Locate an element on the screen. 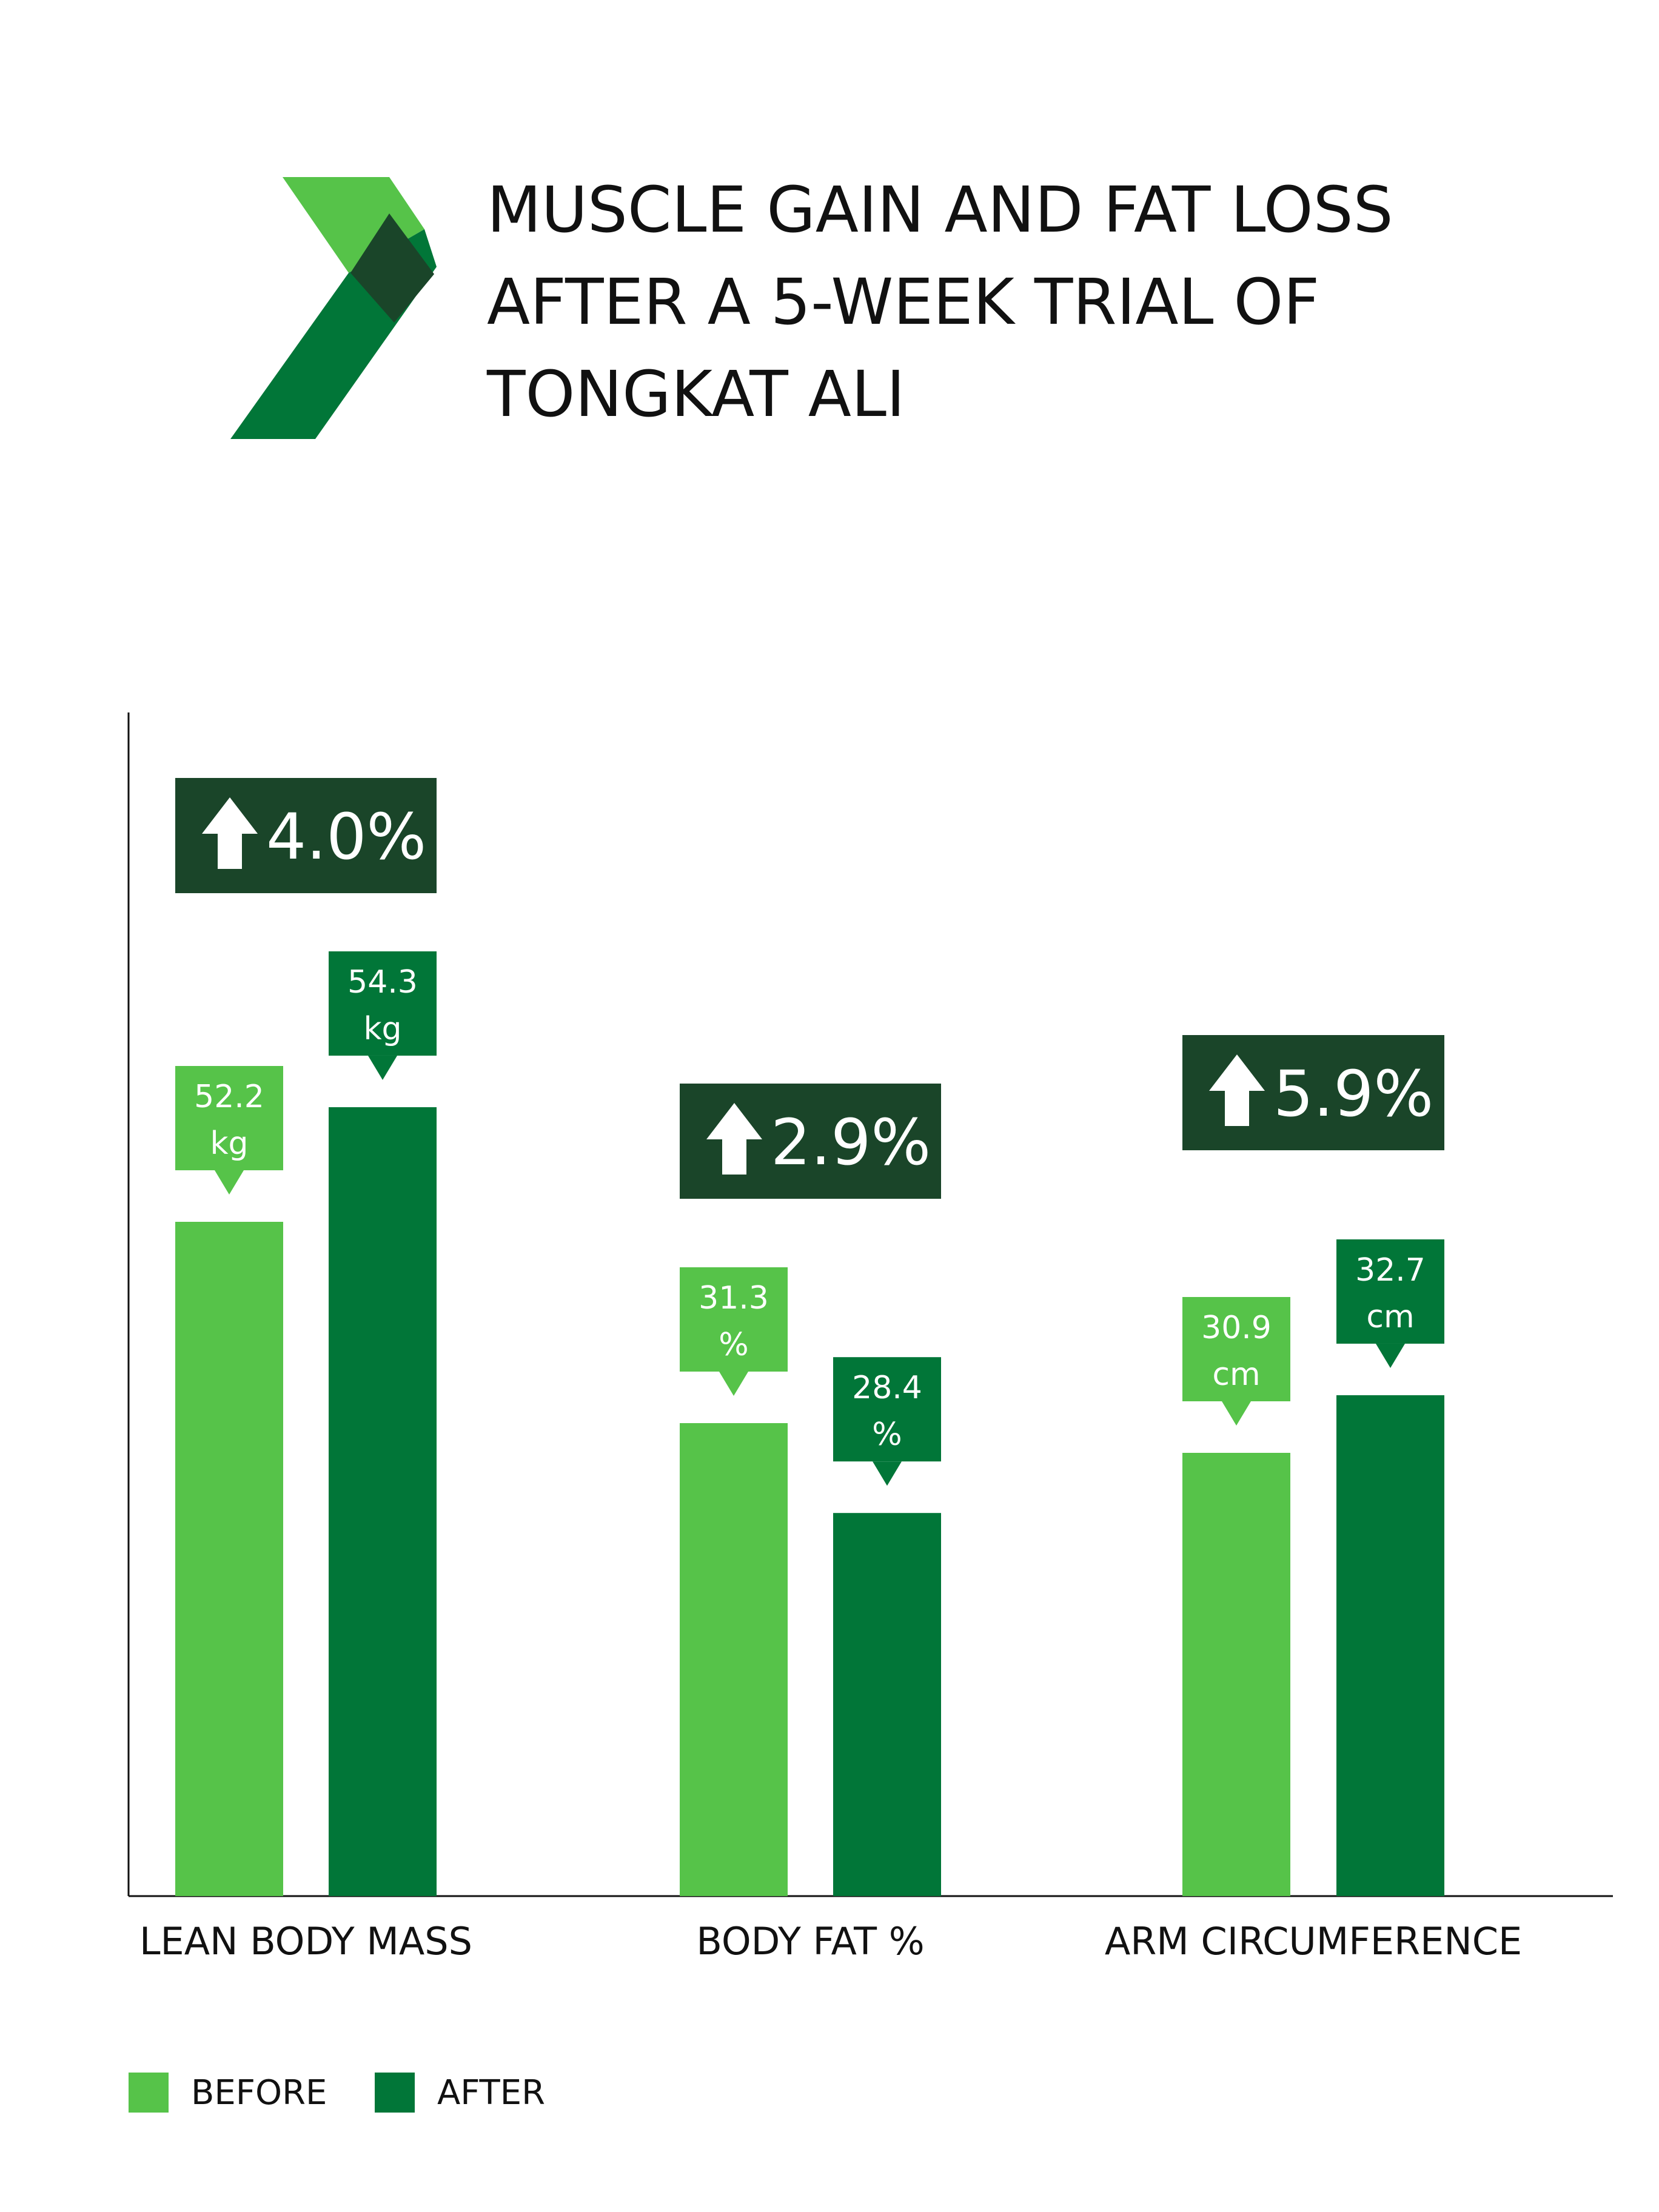 This screenshot has height=2212, width=1659. data-label-before-2: 31.3% is located at coordinates (734, 1331).